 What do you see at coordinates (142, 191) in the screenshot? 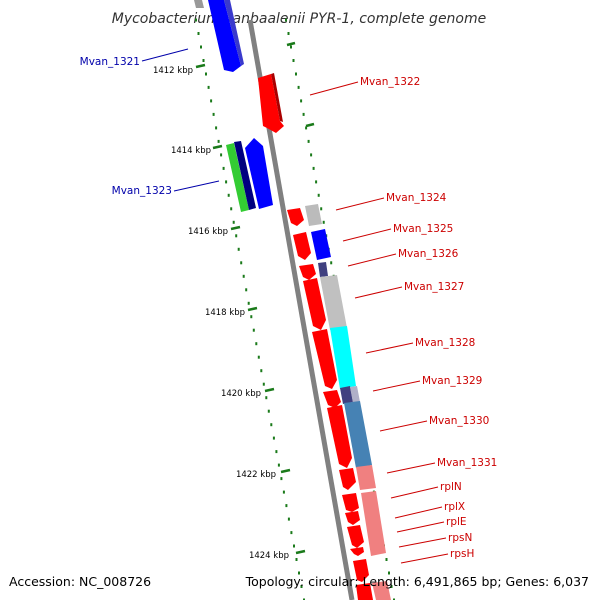
I see `gene-label: Mvan_1323` at bounding box center [142, 191].